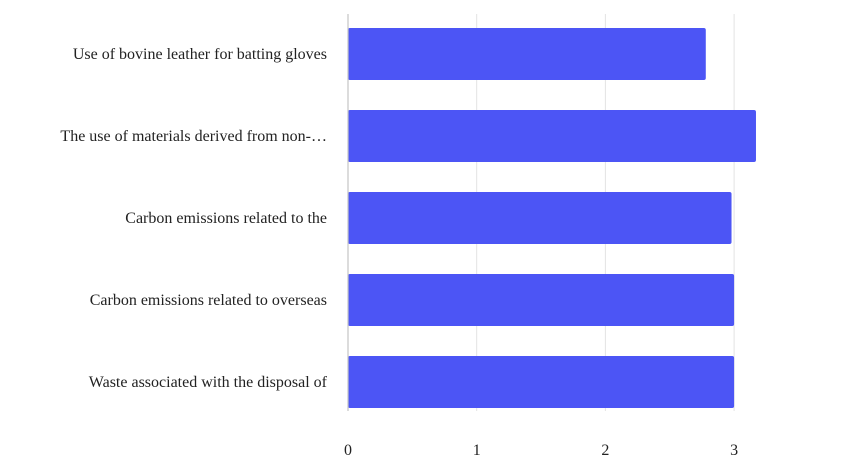 The height and width of the screenshot is (464, 856). I want to click on x-tick-label: 0, so click(348, 450).